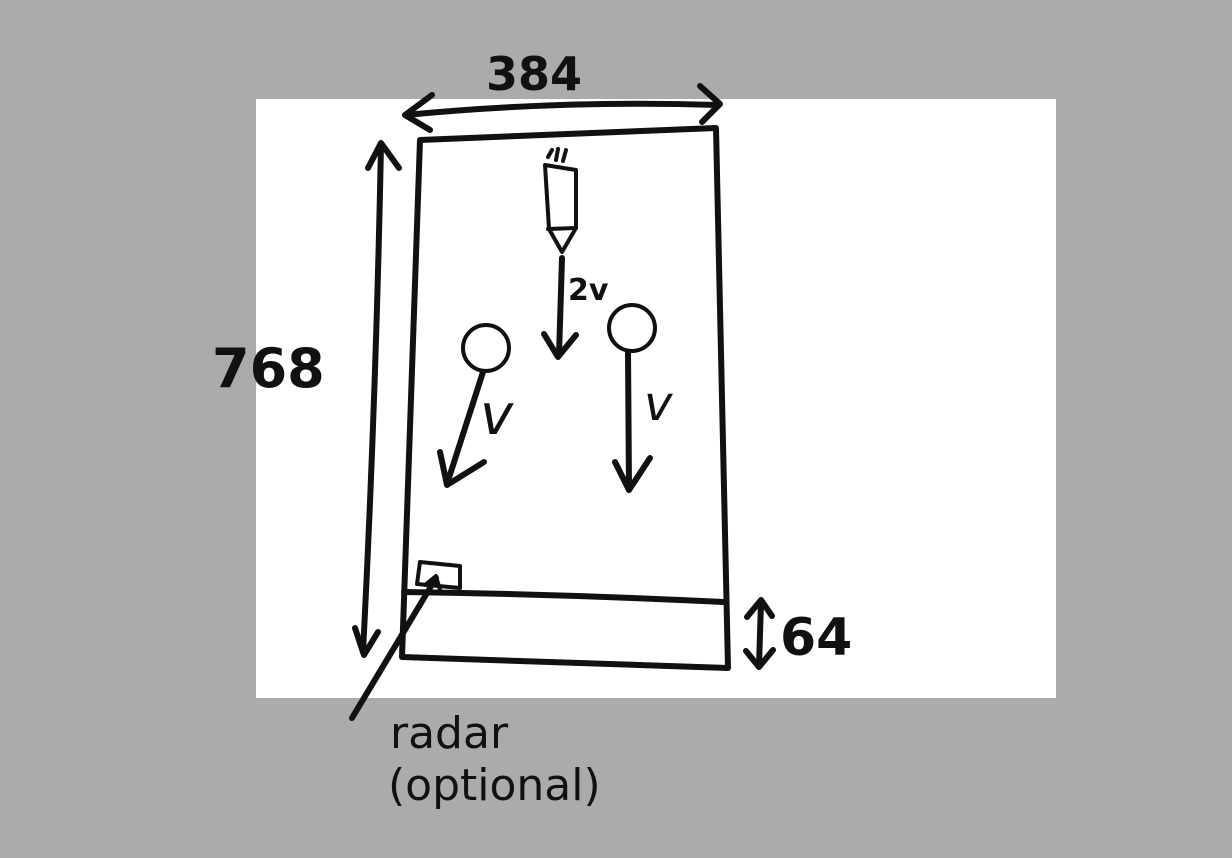 Image resolution: width=1232 pixels, height=858 pixels. I want to click on rocket-icon, so click(560, 200).